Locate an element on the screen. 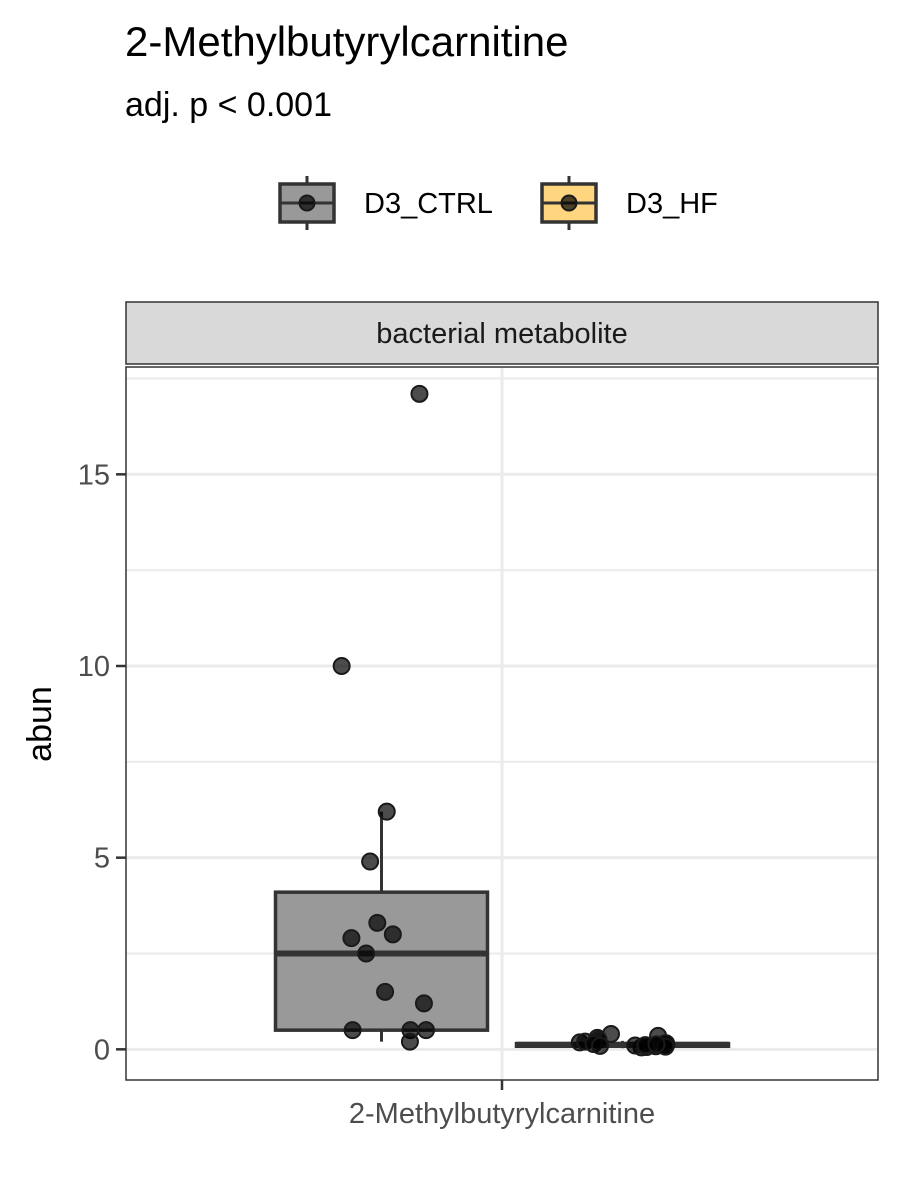 Image resolution: width=900 pixels, height=1200 pixels. y-tick-label: 5 is located at coordinates (102, 859).